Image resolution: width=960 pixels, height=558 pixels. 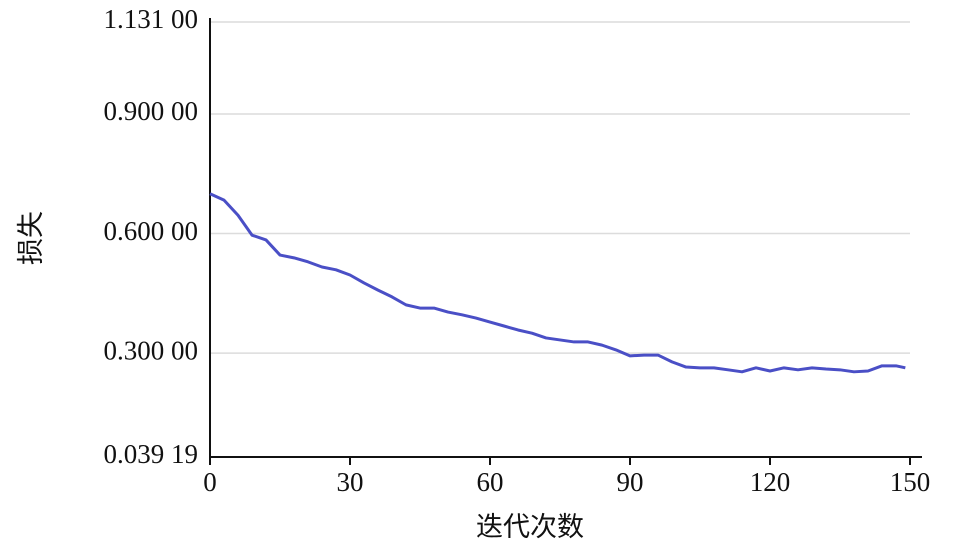 What do you see at coordinates (490, 482) in the screenshot?
I see `x-tick-label: 60` at bounding box center [490, 482].